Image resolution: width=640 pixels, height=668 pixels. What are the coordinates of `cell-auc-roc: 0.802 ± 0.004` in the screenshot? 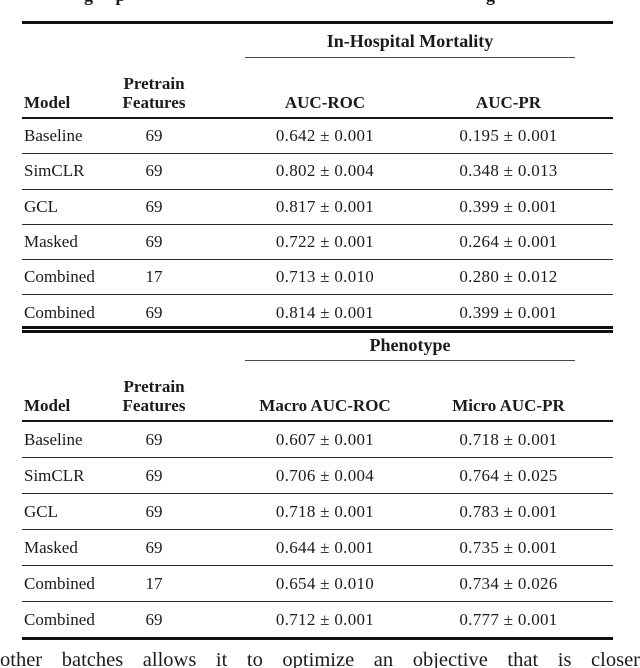 It's located at (325, 171).